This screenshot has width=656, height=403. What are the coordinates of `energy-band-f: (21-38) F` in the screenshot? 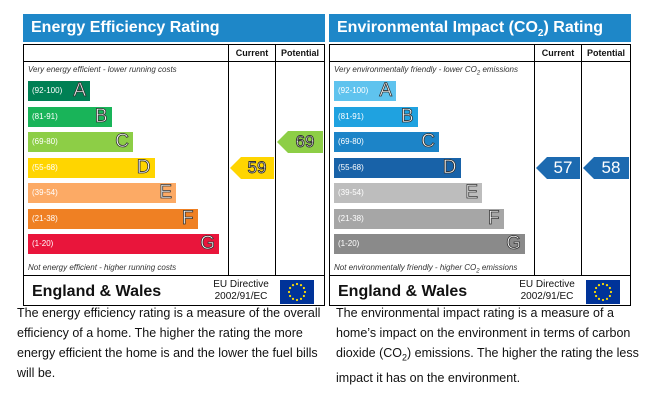 It's located at (113, 218).